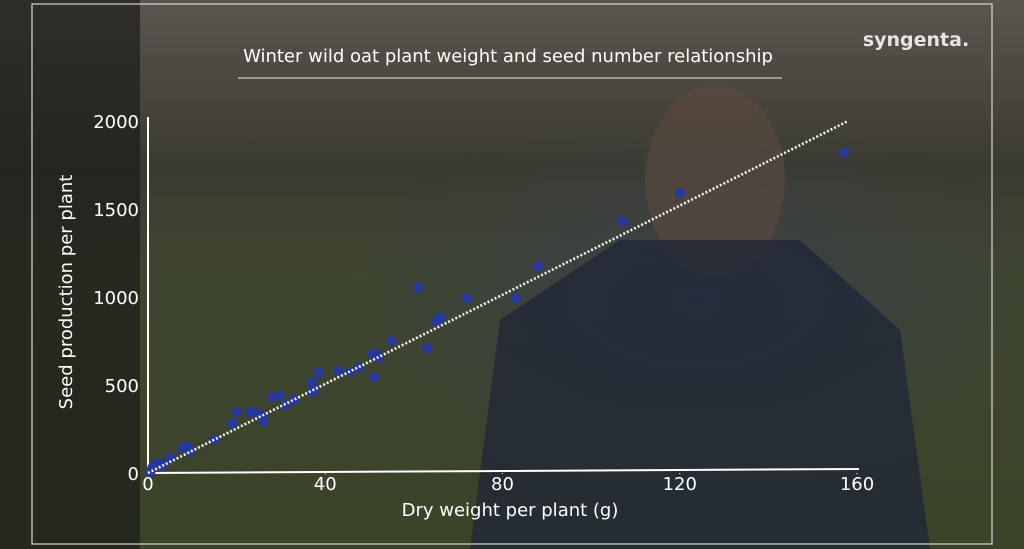 The height and width of the screenshot is (549, 1024). I want to click on x-tick-label: 120, so click(680, 484).